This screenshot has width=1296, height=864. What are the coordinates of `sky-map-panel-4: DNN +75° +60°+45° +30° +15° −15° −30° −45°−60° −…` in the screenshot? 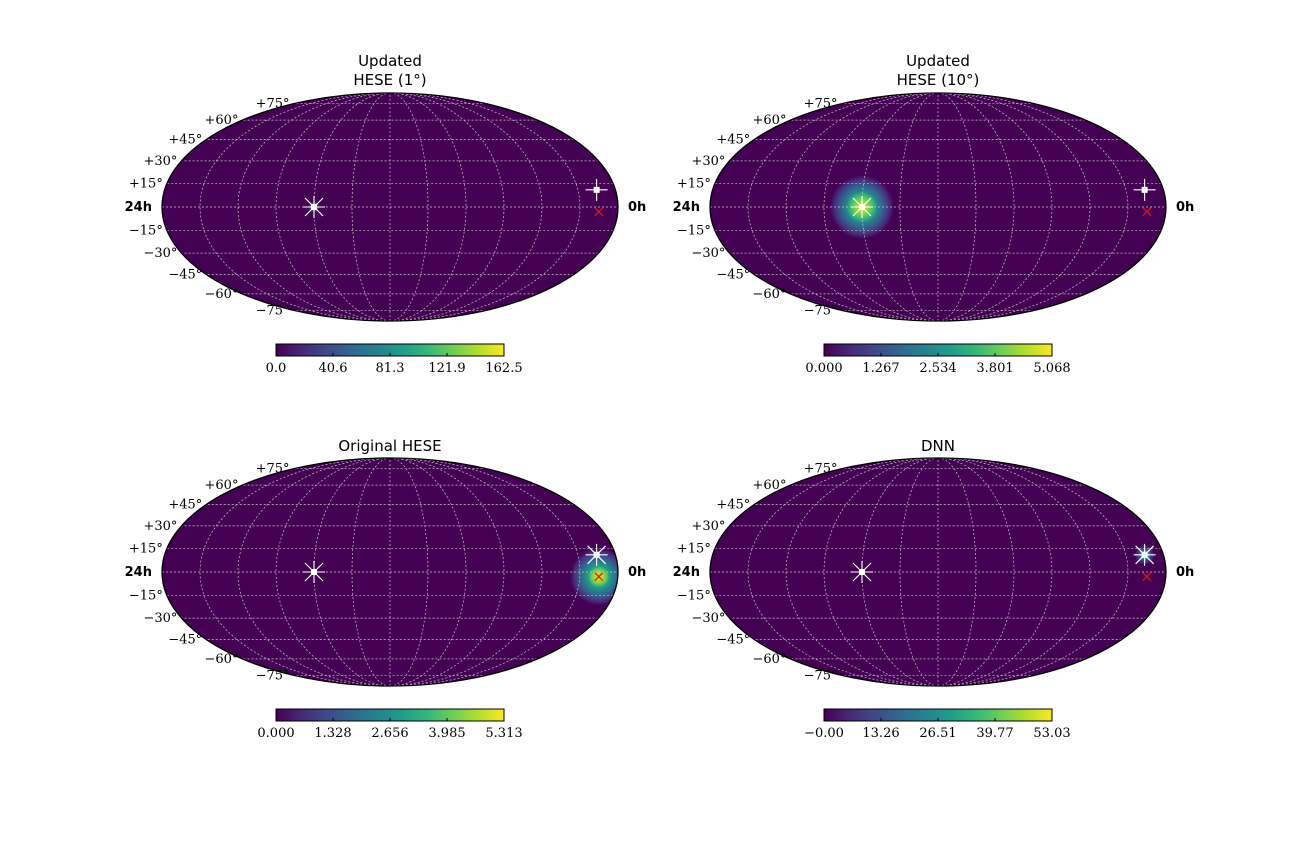 It's located at (934, 589).